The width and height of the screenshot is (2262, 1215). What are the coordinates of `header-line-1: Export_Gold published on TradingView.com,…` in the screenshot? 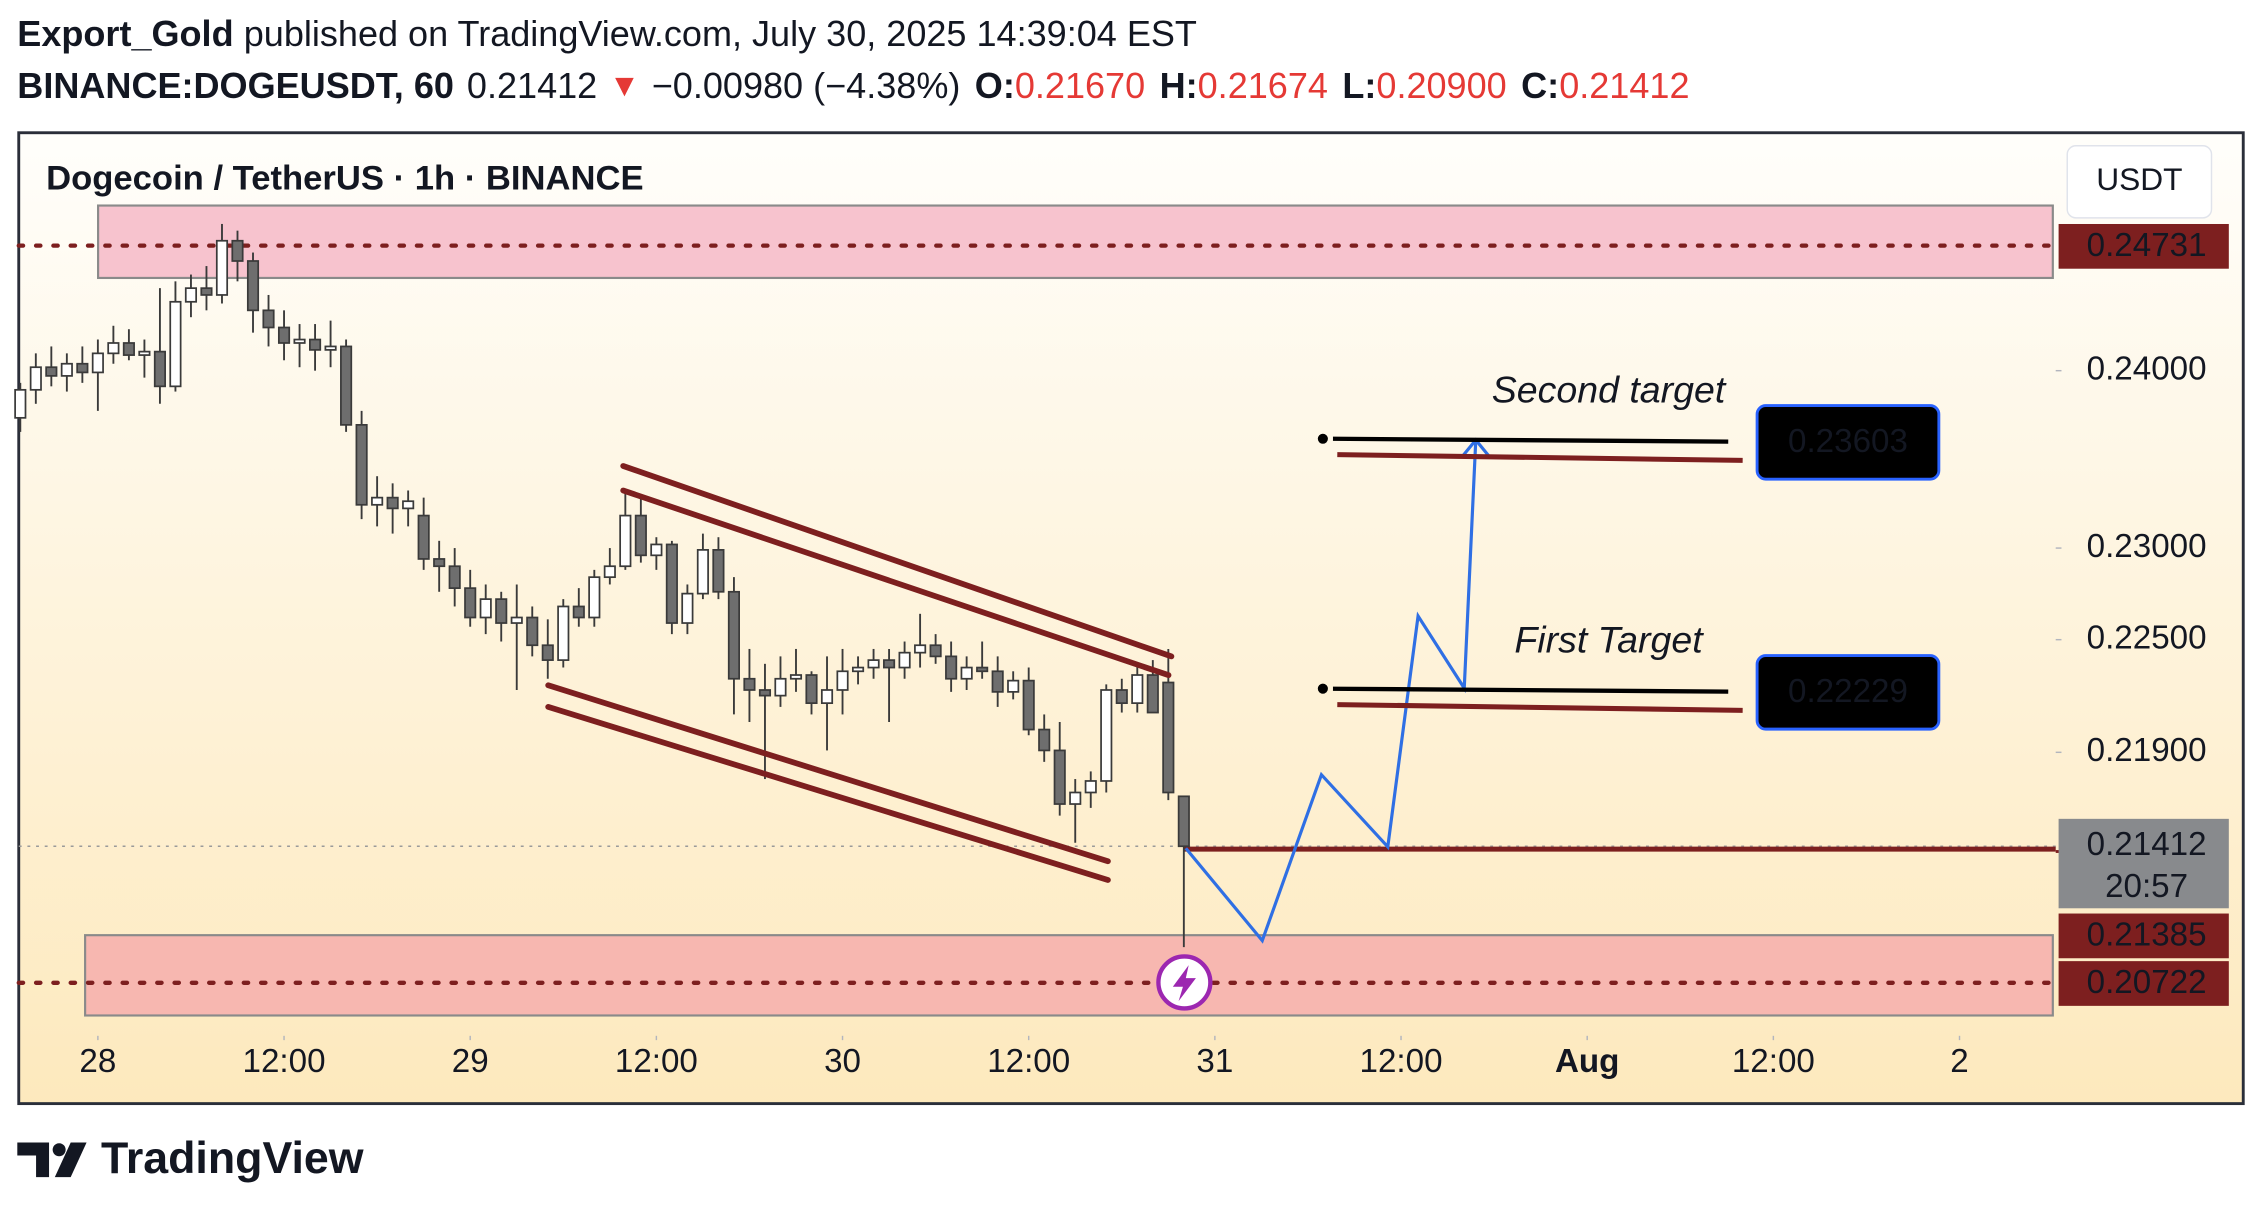 It's located at (607, 33).